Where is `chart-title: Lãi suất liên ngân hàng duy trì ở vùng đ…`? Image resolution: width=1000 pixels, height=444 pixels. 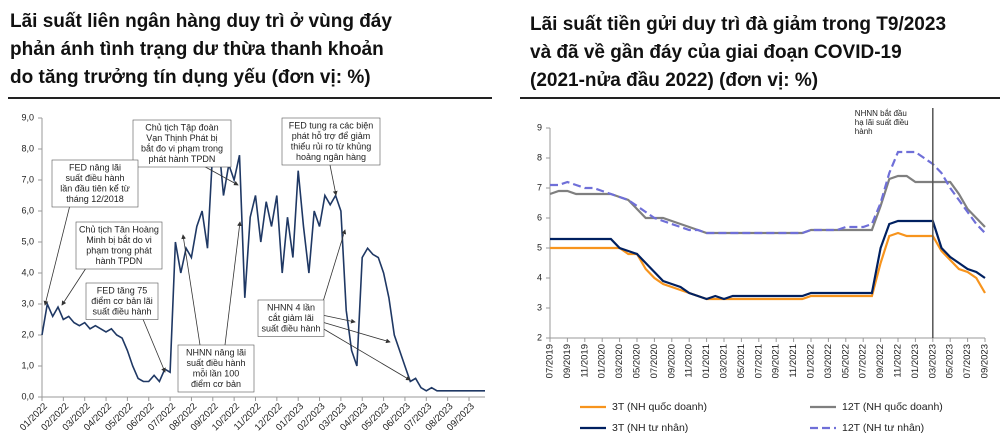
chart-title: Lãi suất liên ngân hàng duy trì ở vùng đ… is located at coordinates (201, 21).